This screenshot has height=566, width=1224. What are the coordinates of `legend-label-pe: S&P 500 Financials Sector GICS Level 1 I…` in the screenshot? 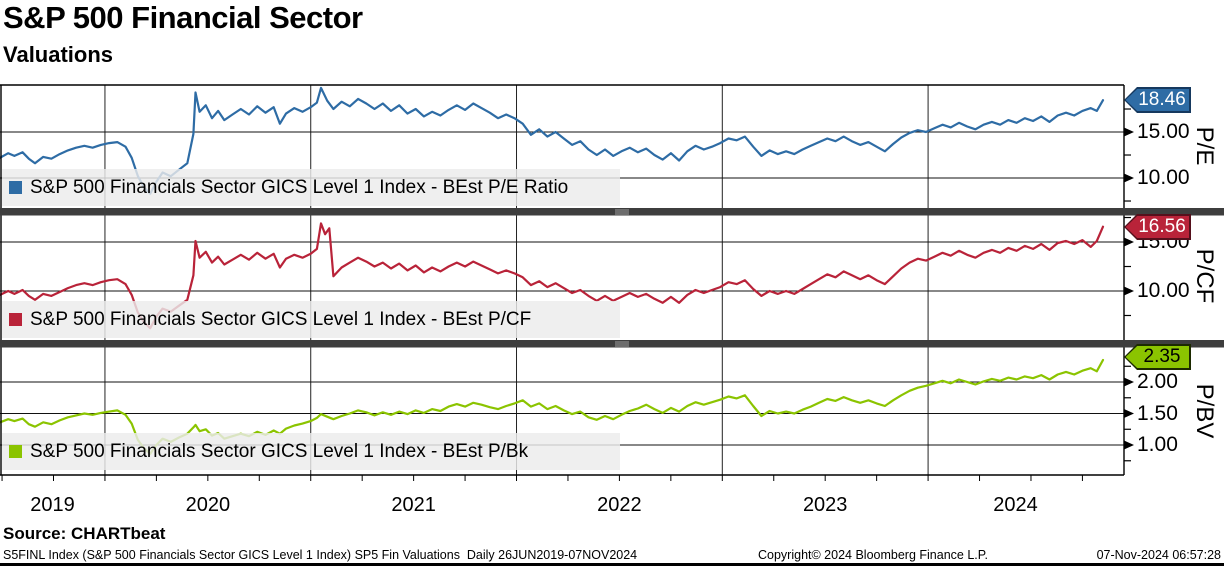 It's located at (299, 187).